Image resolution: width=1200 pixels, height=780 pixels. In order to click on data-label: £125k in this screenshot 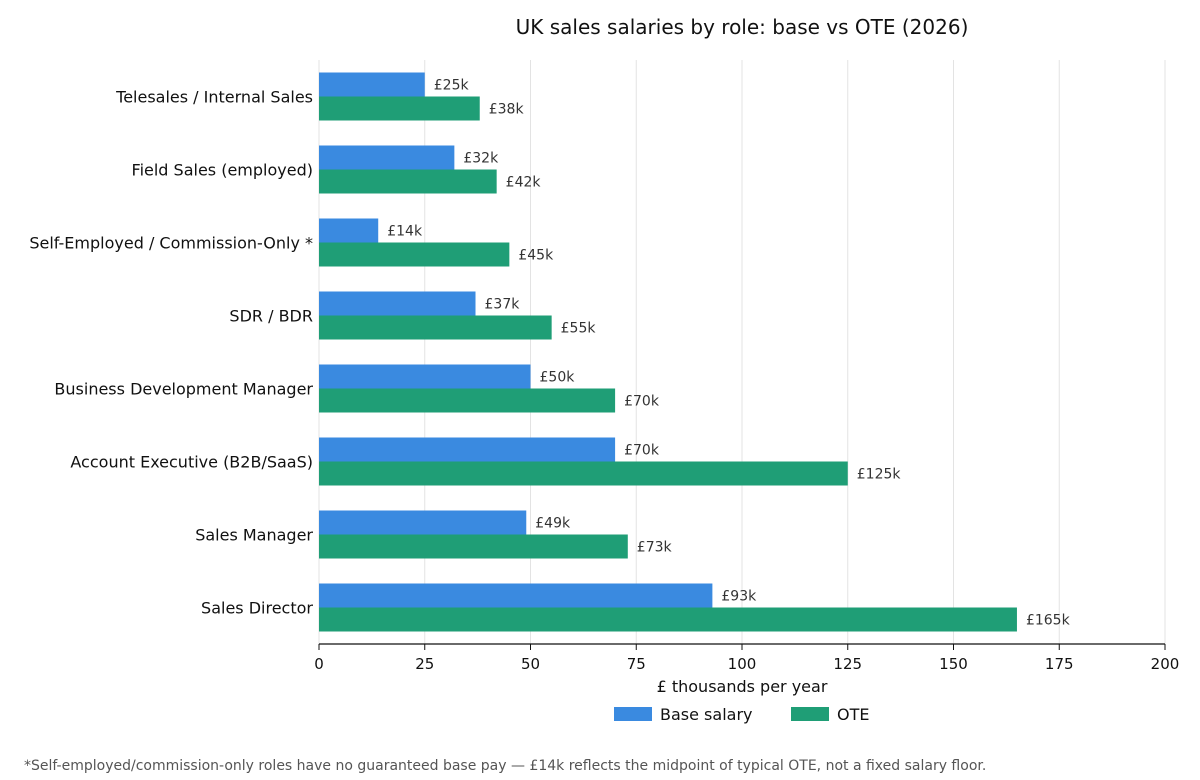, I will do `click(879, 475)`.